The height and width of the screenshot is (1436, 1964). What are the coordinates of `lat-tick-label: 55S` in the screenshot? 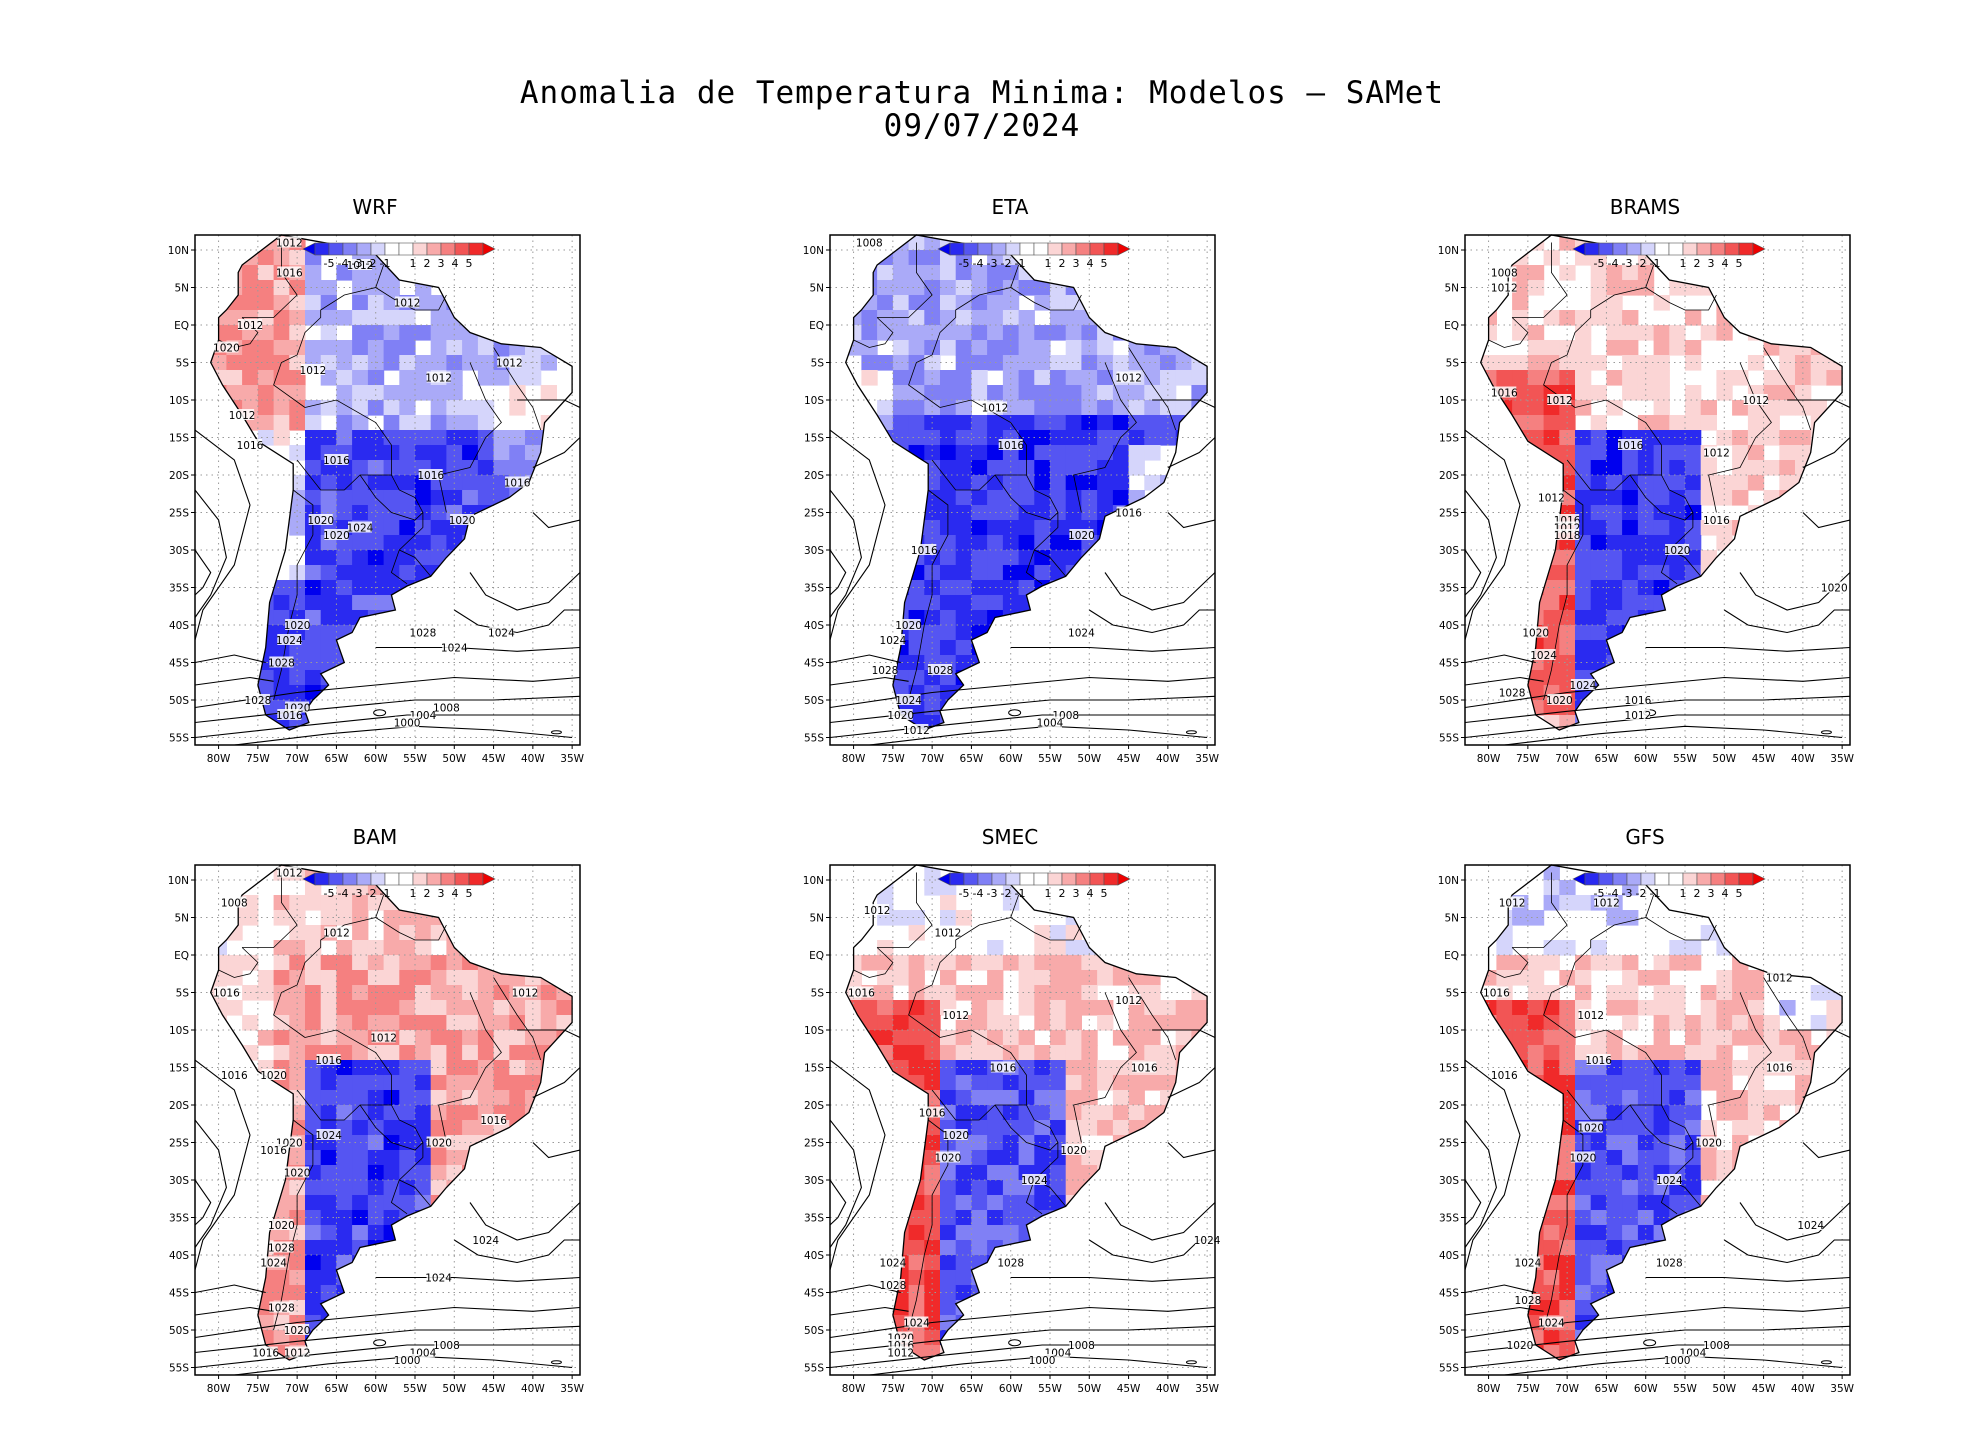 It's located at (814, 739).